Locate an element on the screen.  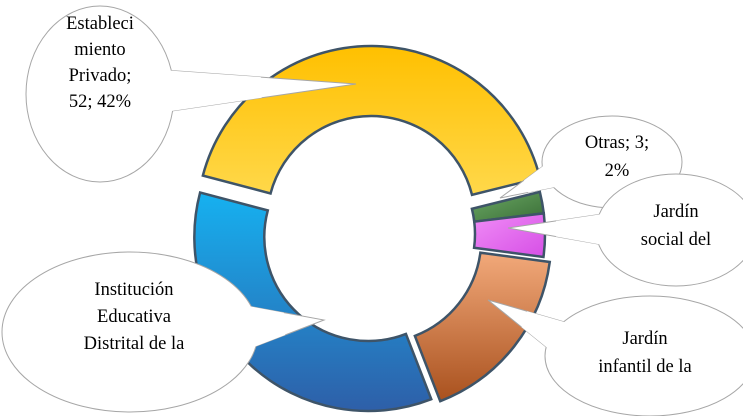
callout-label-line: miento is located at coordinates (99, 50).